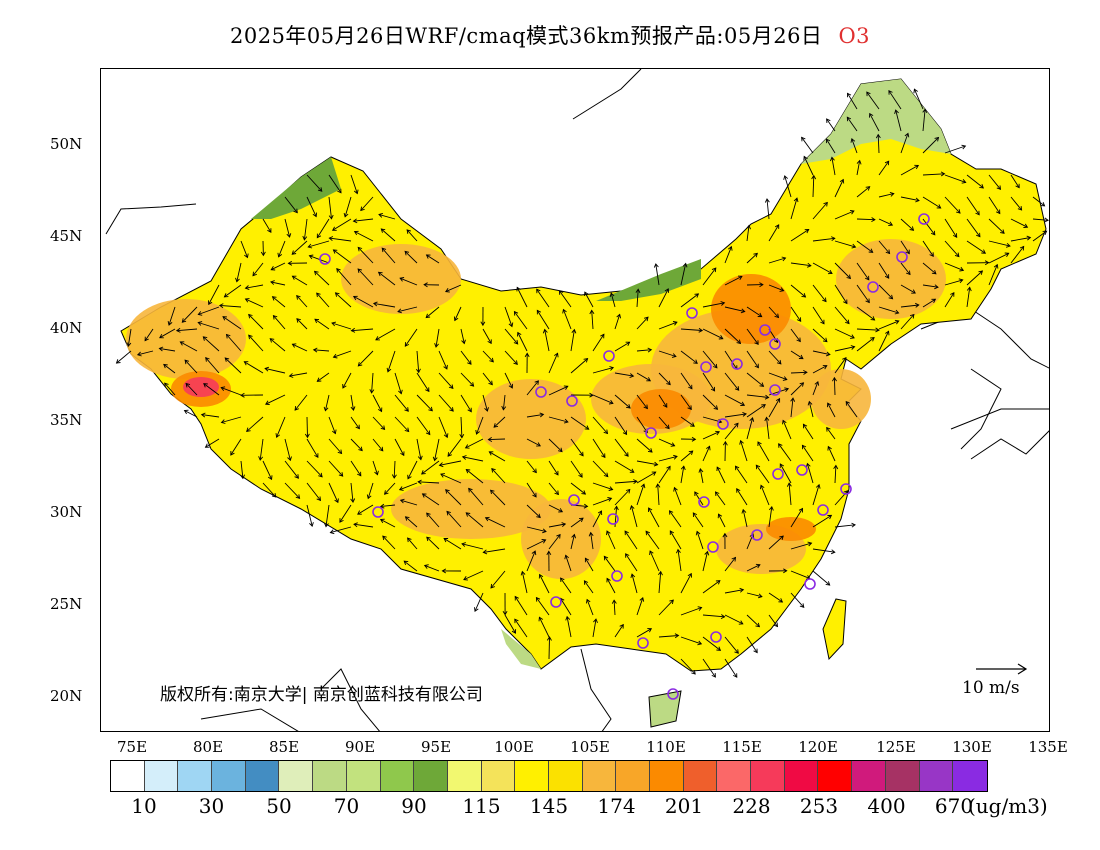 The width and height of the screenshot is (1100, 850). What do you see at coordinates (526, 36) in the screenshot?
I see `title-text: 2025年05月26日WRF/cmaq模式36km预报产品:05月26日` at bounding box center [526, 36].